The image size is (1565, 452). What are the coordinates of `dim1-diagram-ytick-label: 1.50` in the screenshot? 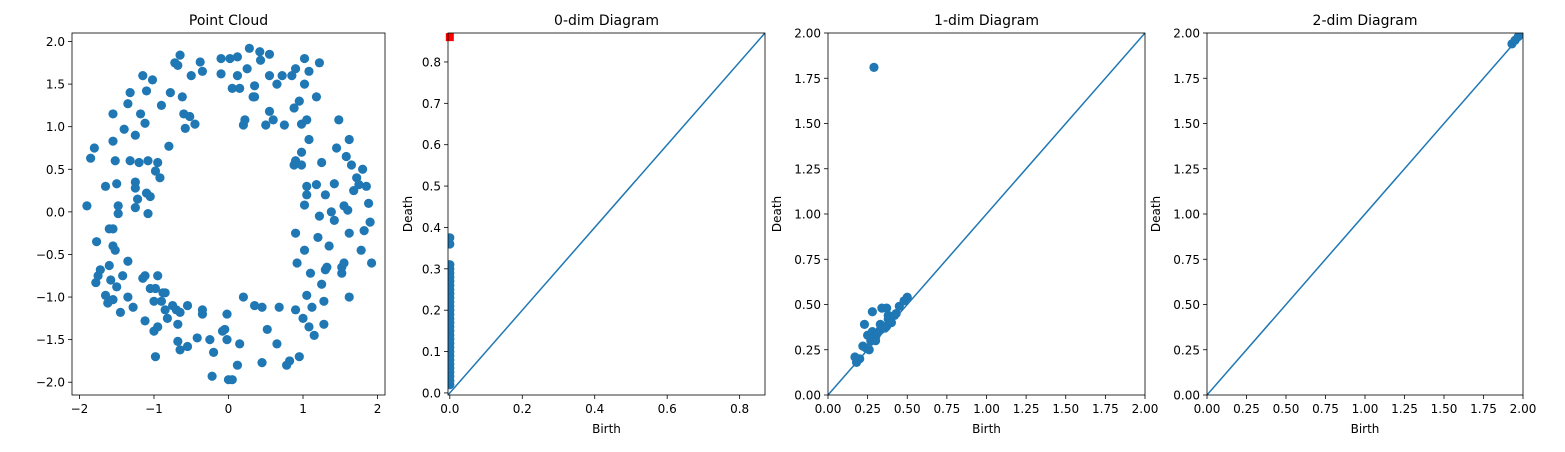 It's located at (807, 124).